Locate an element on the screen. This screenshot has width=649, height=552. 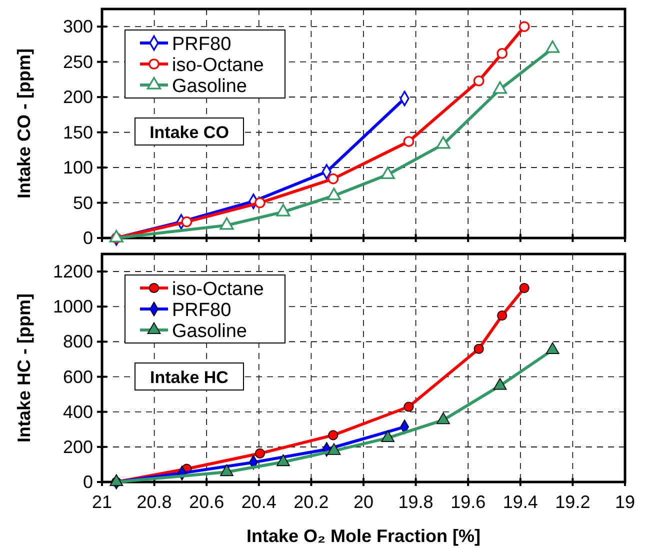
y-tick-label: 600 is located at coordinates (77, 376).